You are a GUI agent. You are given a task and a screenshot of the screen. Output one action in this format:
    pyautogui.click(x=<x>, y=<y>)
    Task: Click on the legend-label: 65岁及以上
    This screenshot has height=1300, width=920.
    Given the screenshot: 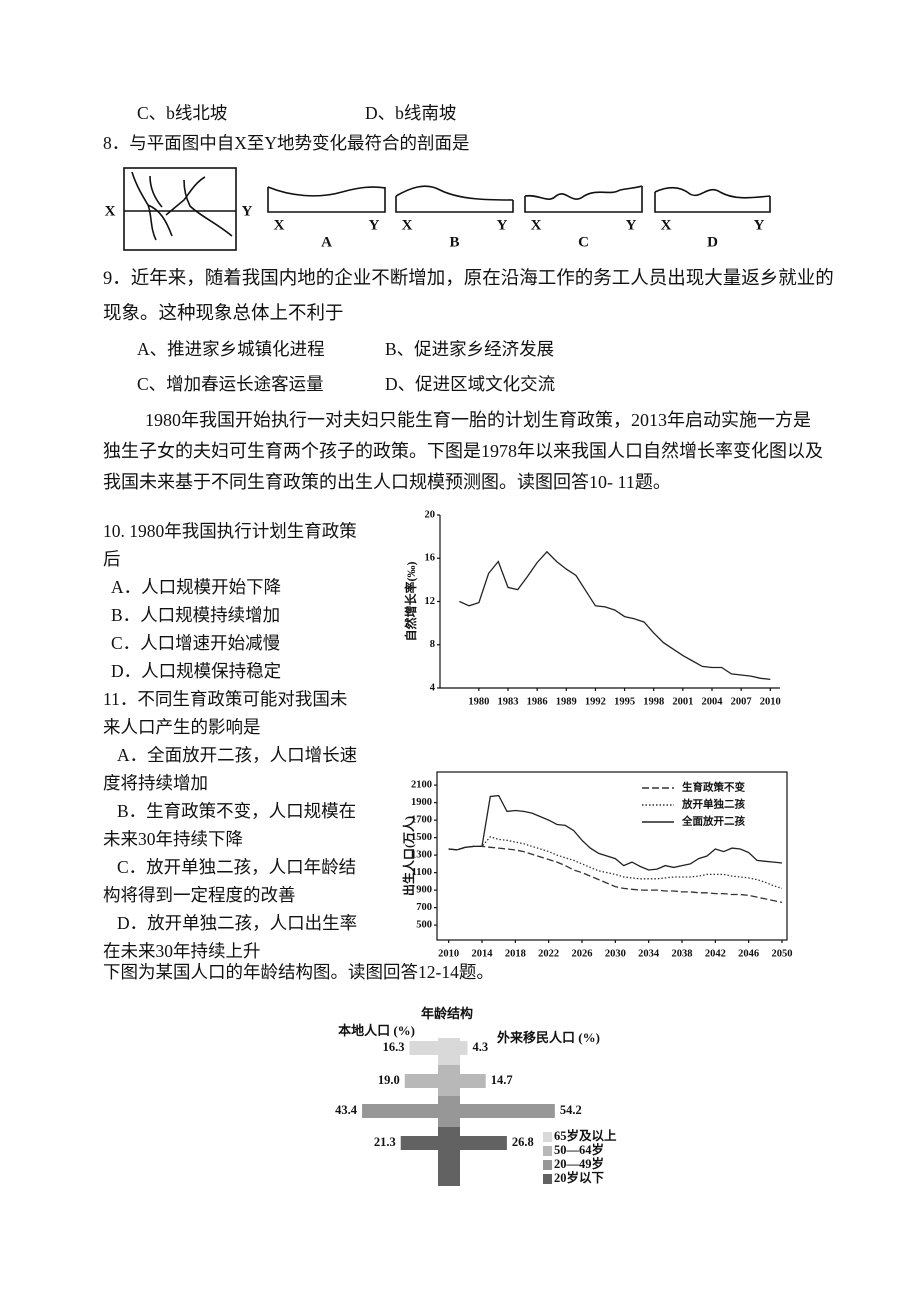 What is the action you would take?
    pyautogui.click(x=585, y=1135)
    